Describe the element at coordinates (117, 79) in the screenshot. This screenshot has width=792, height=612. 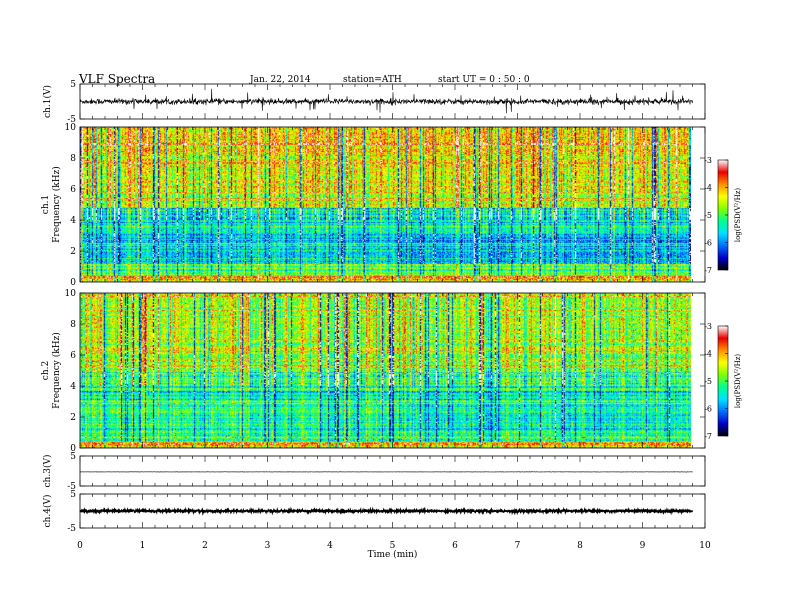
I see `figure-title: VLF Spectra` at that location.